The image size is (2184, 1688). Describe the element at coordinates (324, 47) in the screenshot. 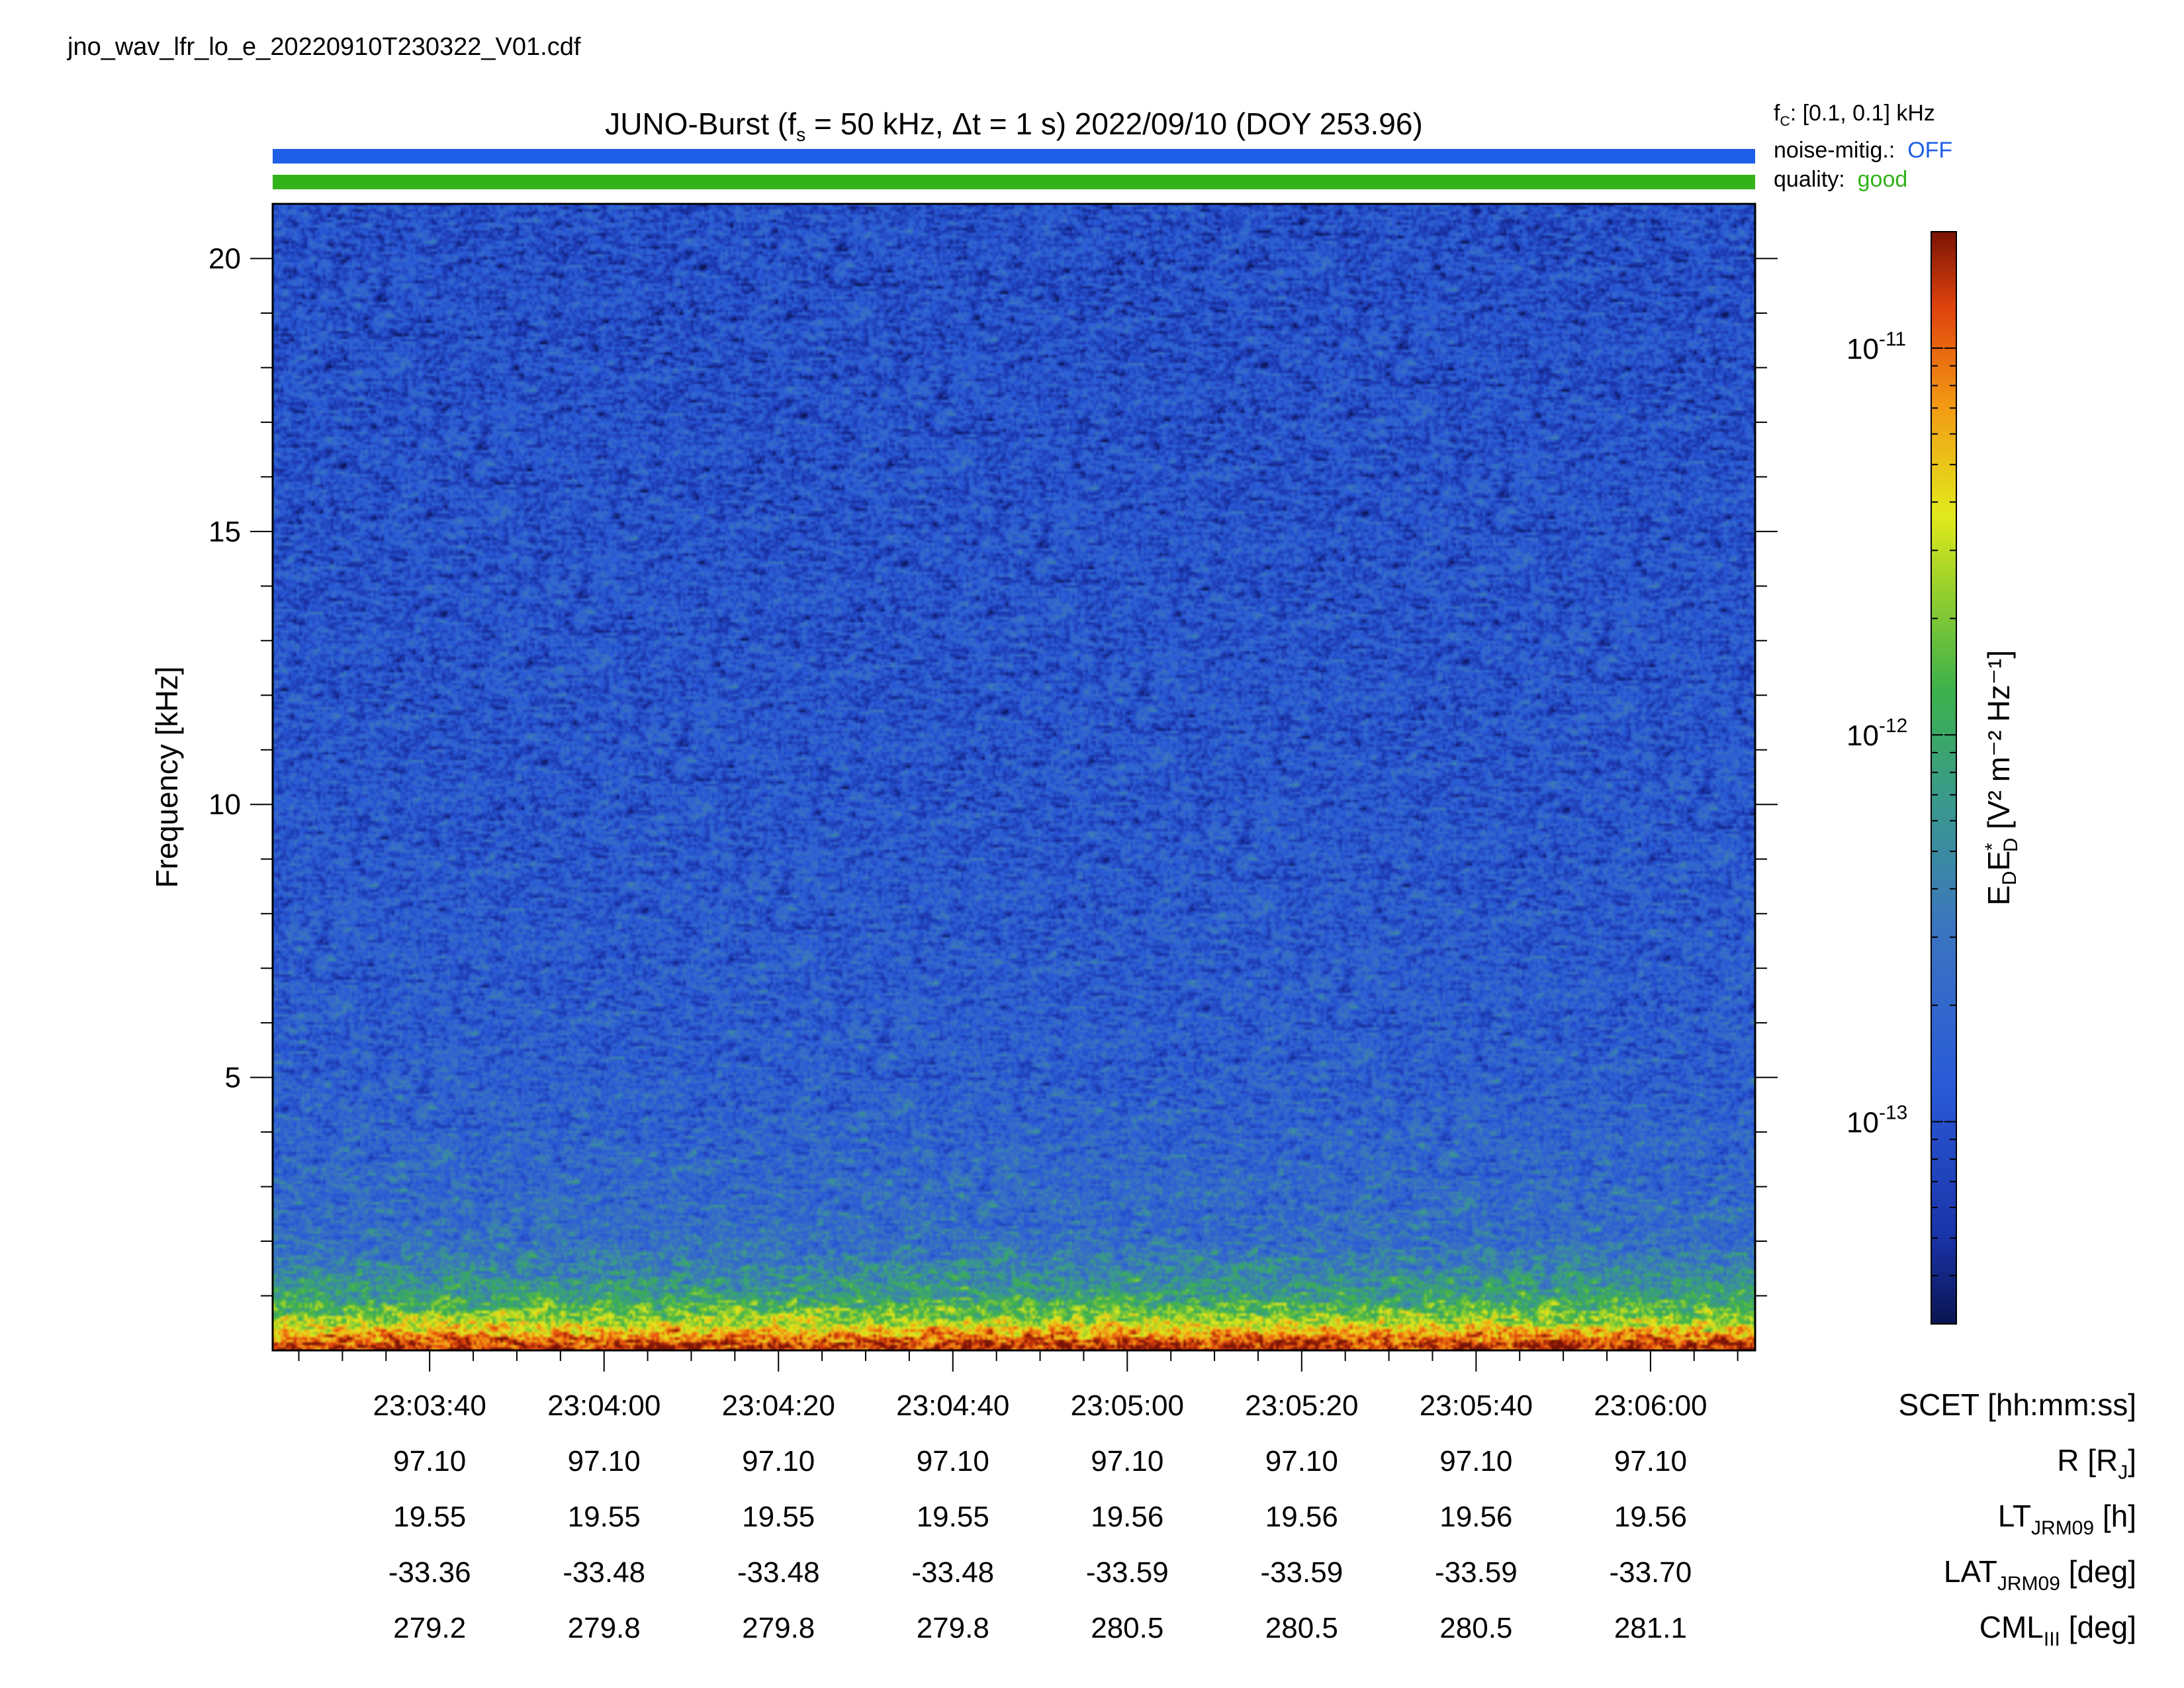

I see `file-name: jno_wav_lfr_lo_e_20220910T230322_V01.cdf` at that location.